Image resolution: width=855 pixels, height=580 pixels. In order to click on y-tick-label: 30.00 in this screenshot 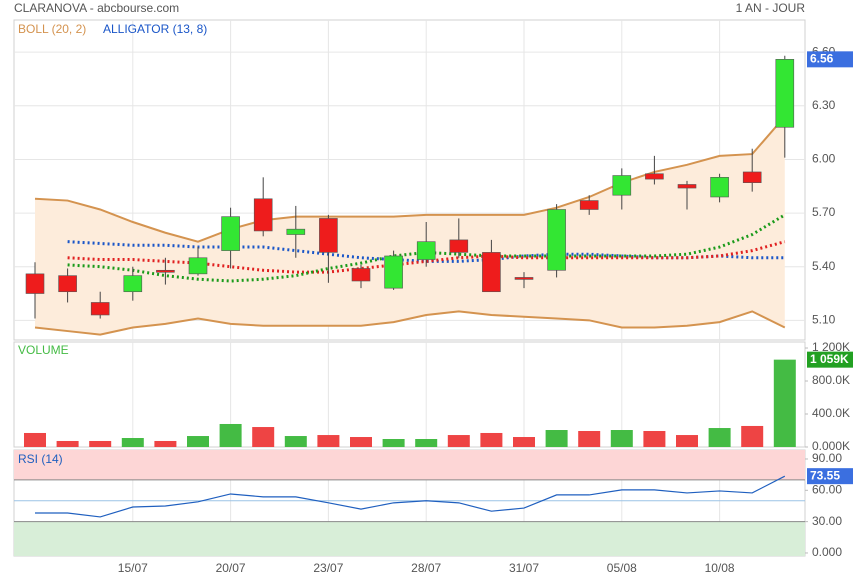, I will do `click(827, 521)`.